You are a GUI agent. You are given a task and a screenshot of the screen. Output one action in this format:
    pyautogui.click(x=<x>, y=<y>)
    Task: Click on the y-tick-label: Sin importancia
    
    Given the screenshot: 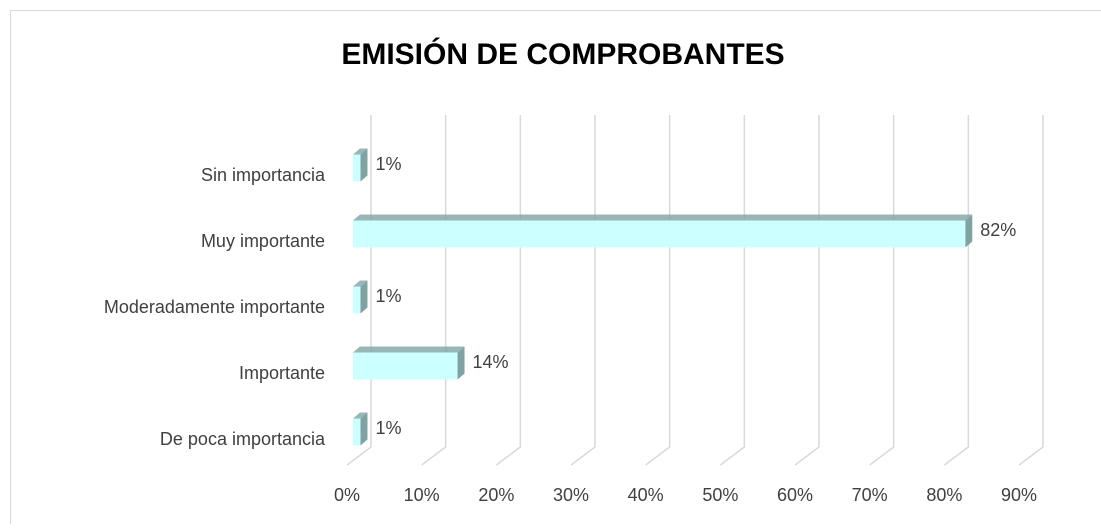 What is the action you would take?
    pyautogui.click(x=263, y=175)
    